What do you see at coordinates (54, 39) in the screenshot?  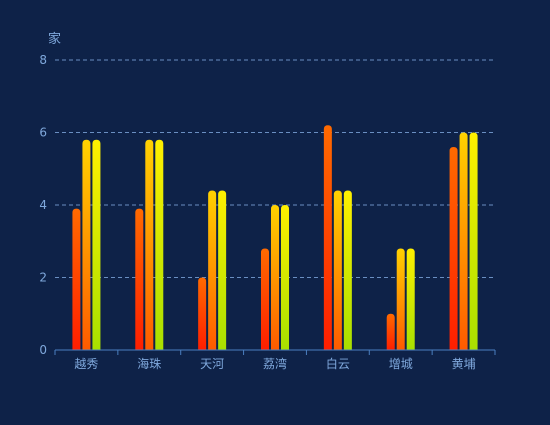 I see `y-axis-label: 家` at bounding box center [54, 39].